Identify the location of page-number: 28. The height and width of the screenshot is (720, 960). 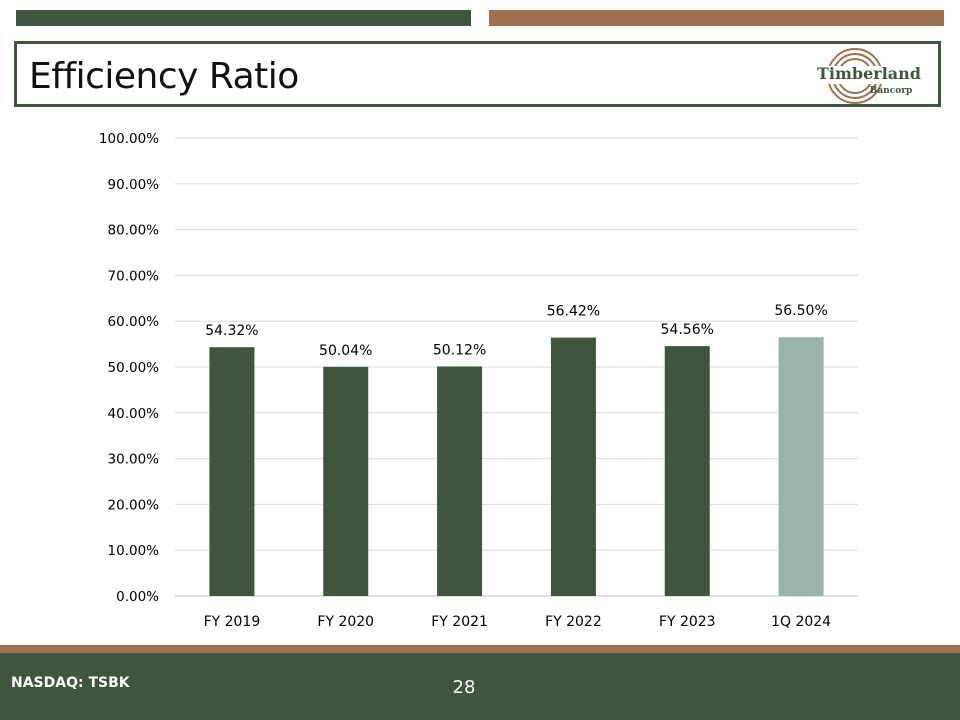
(464, 687).